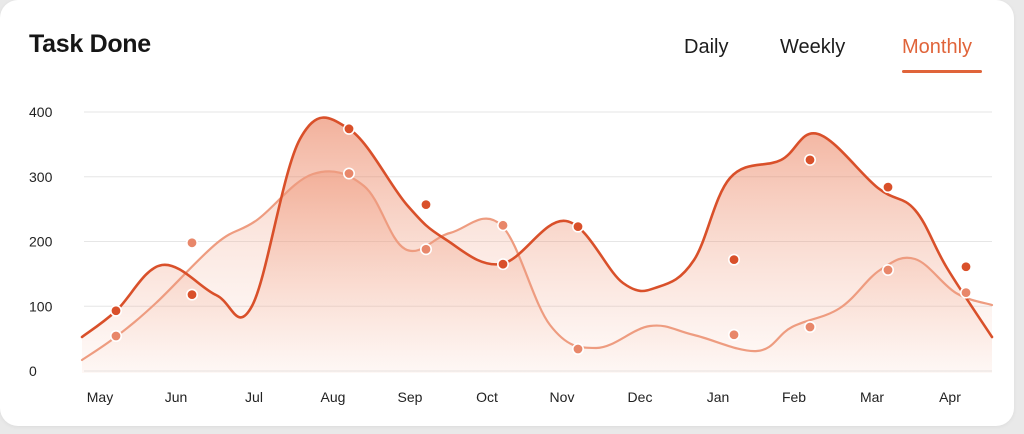 This screenshot has height=434, width=1024. I want to click on tab-weekly: Weekly, so click(813, 47).